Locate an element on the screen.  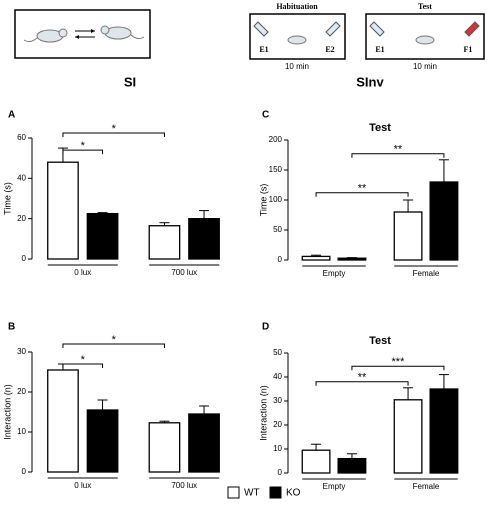
heading: SI is located at coordinates (130, 81).